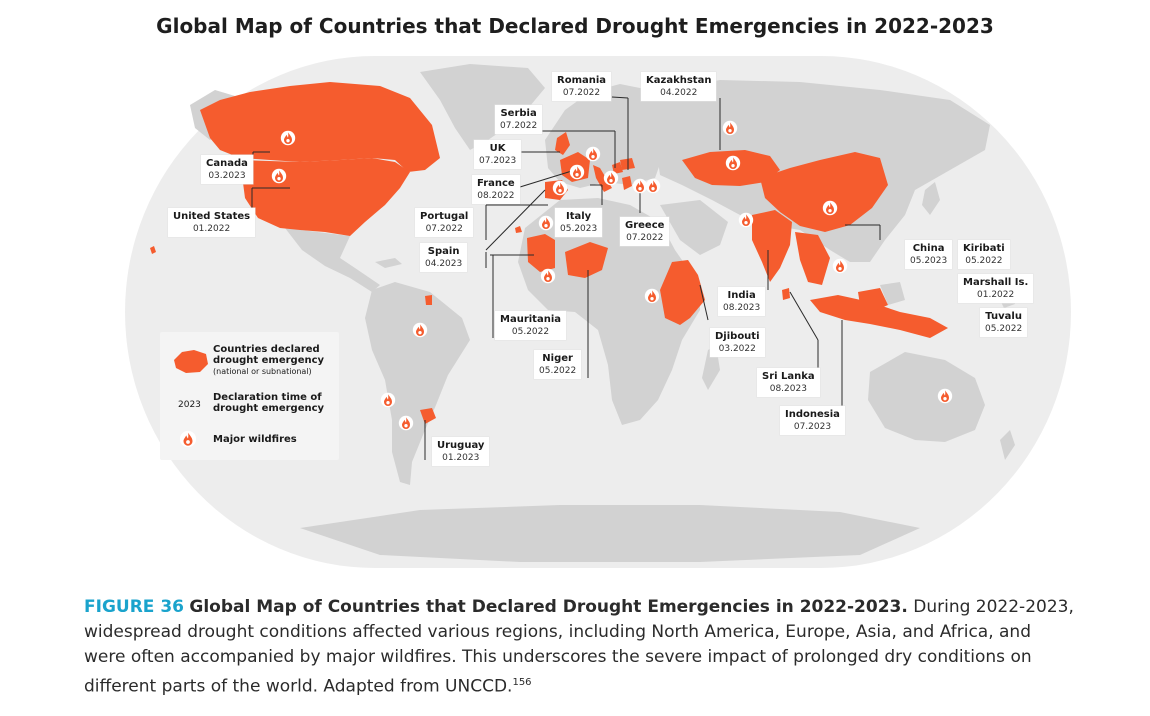  I want to click on country-greece, so click(627, 183).